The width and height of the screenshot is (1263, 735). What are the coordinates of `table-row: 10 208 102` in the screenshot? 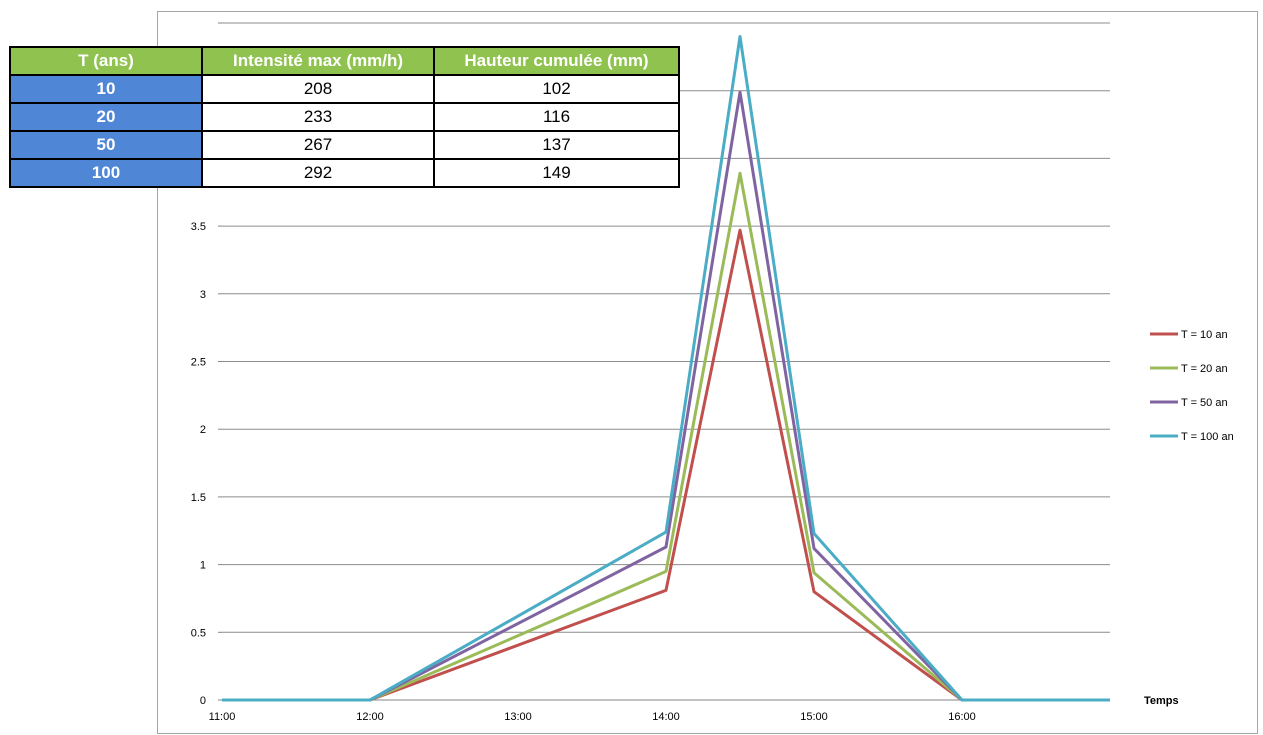 It's located at (344, 89).